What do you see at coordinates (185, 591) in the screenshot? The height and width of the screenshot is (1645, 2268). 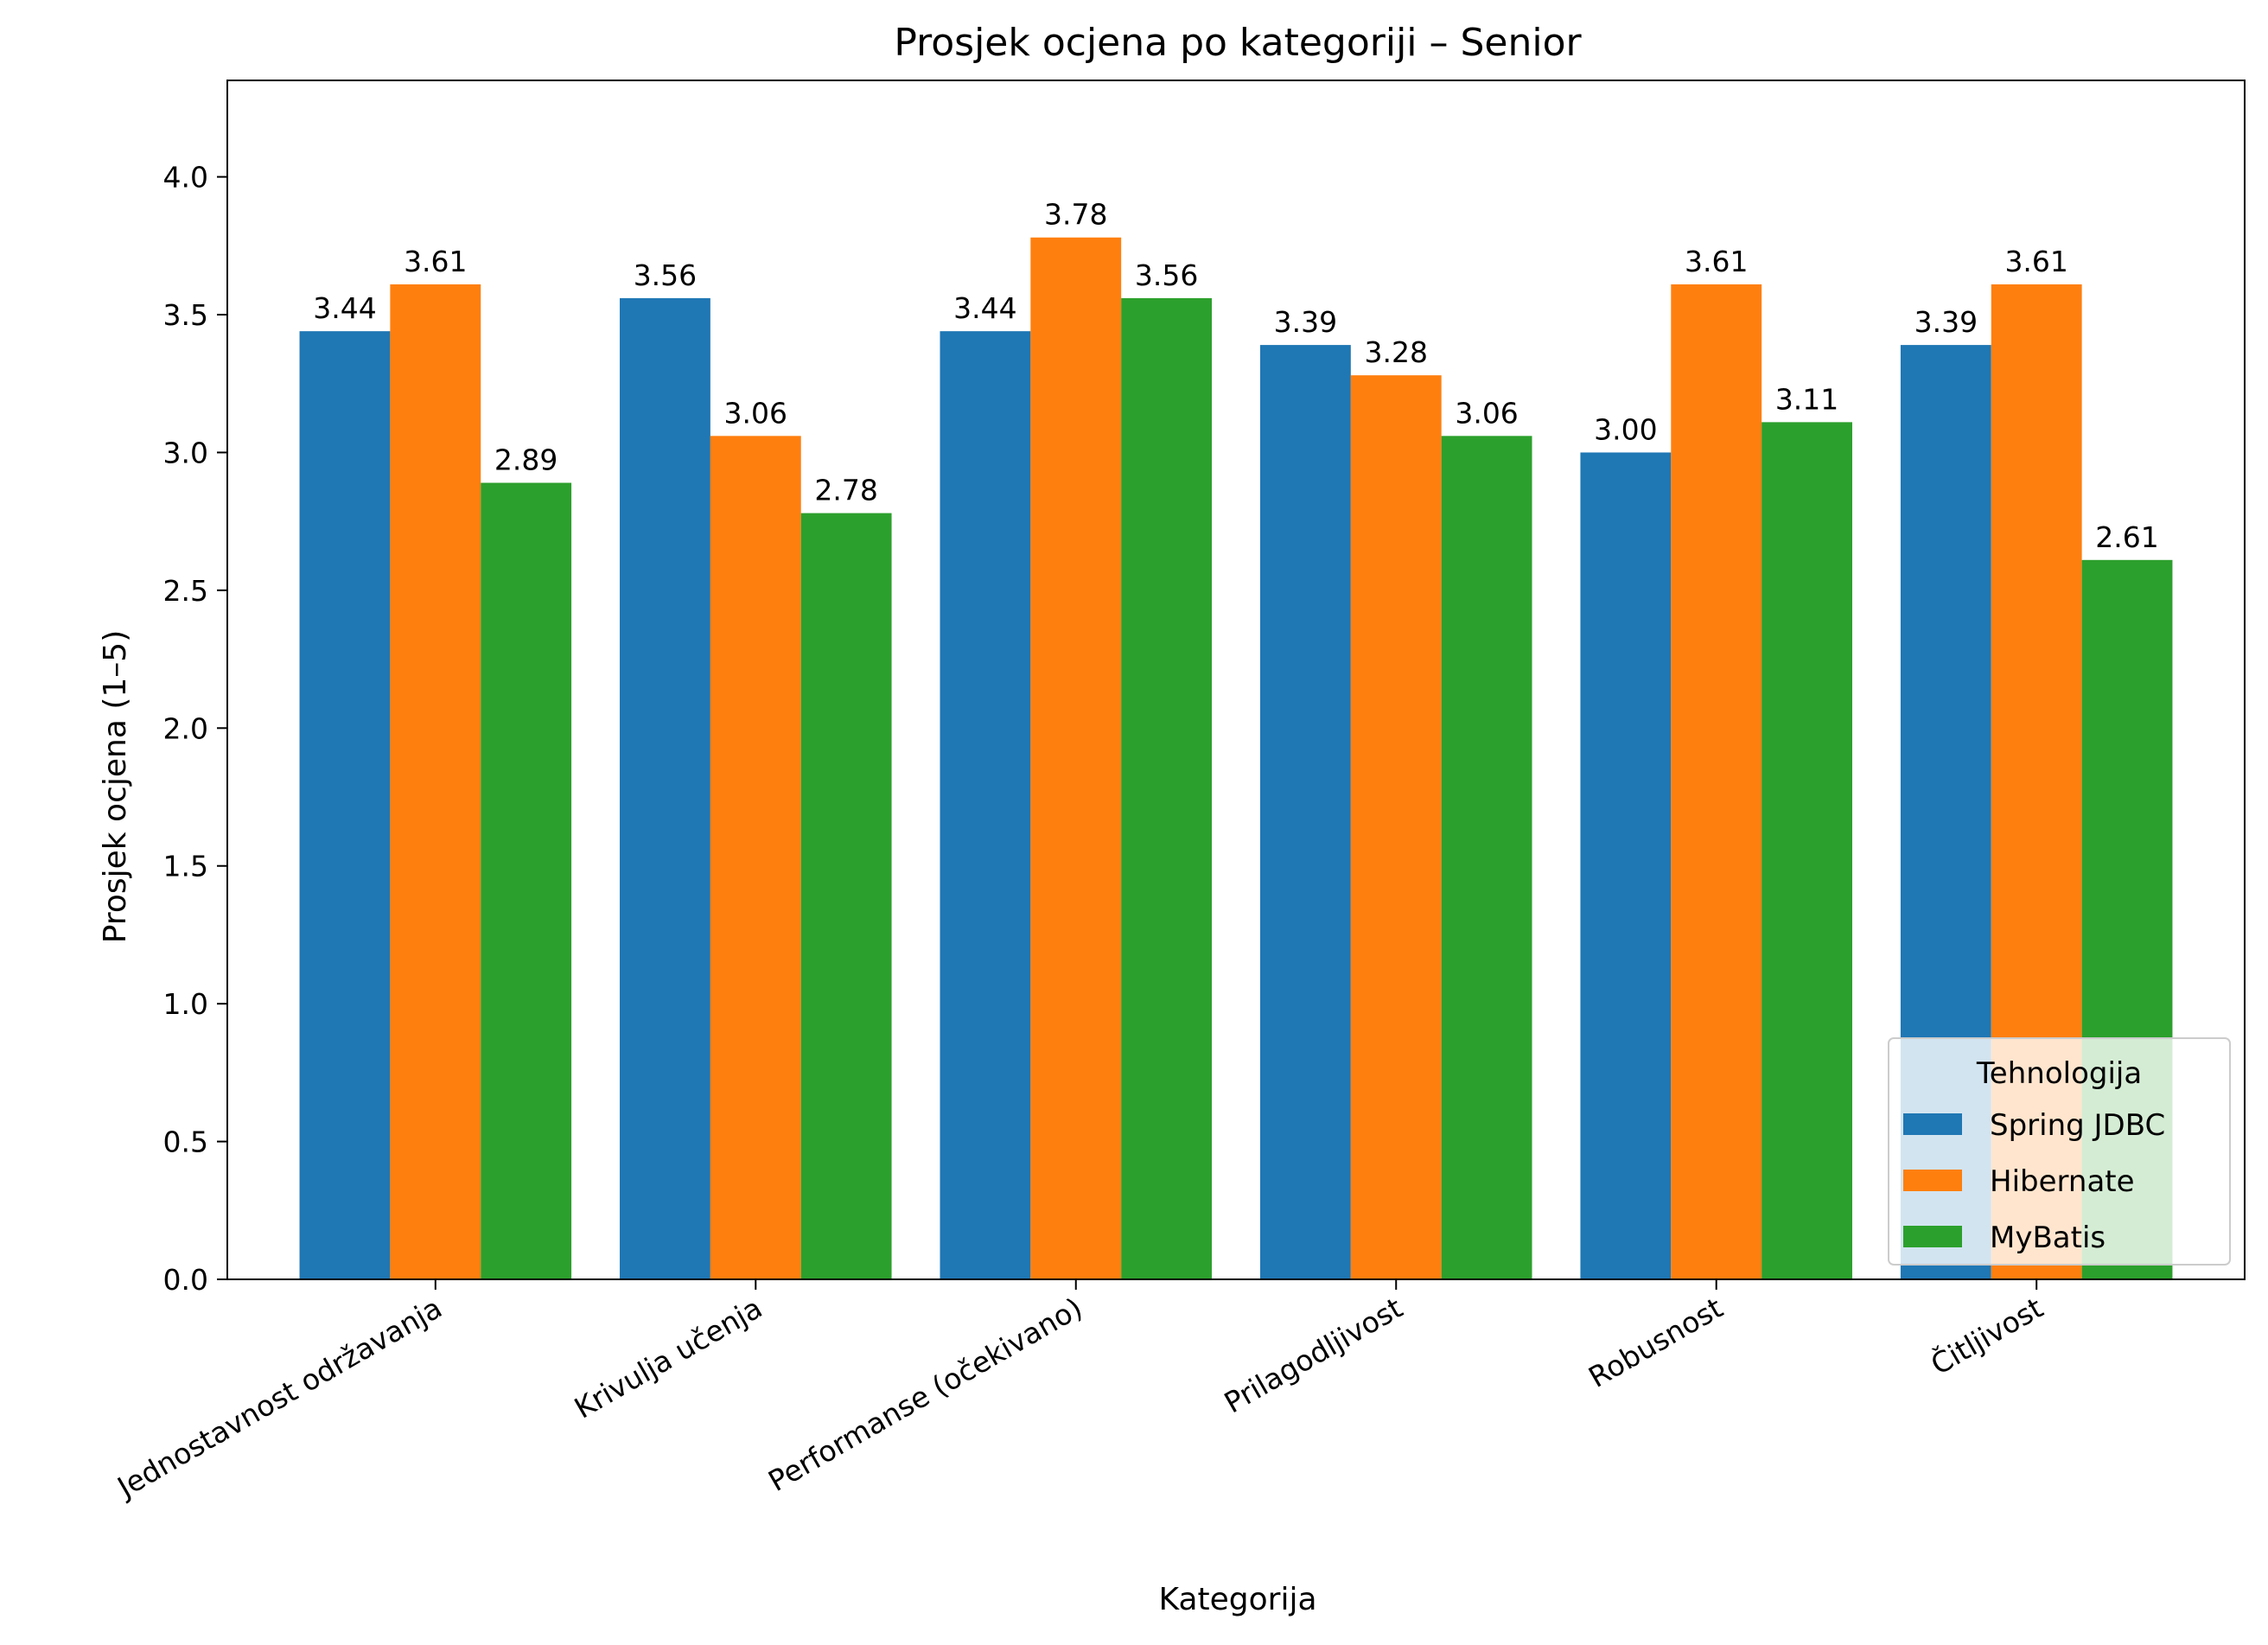 I see `y-tick-label: 2.5` at bounding box center [185, 591].